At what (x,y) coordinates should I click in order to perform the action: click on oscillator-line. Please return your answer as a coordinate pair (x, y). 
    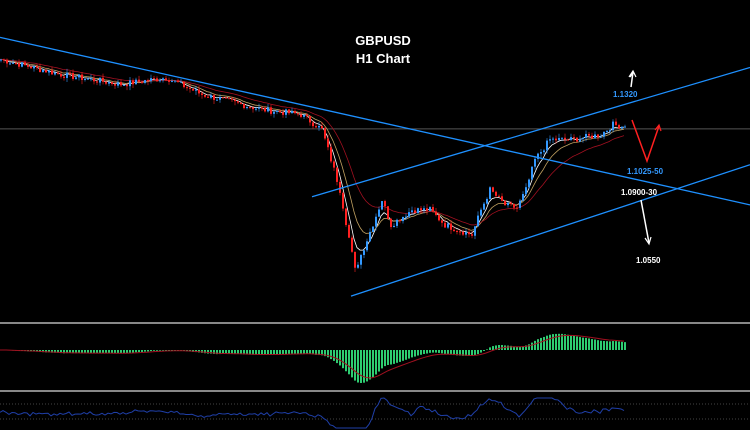
    Looking at the image, I should click on (312, 413).